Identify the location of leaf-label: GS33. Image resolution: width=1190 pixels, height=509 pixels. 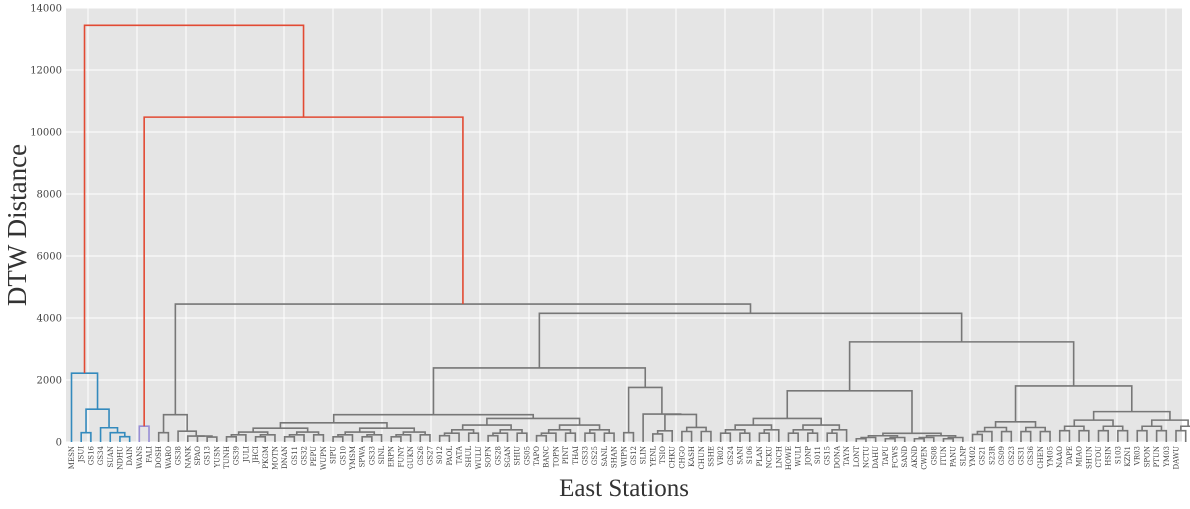
(585, 455).